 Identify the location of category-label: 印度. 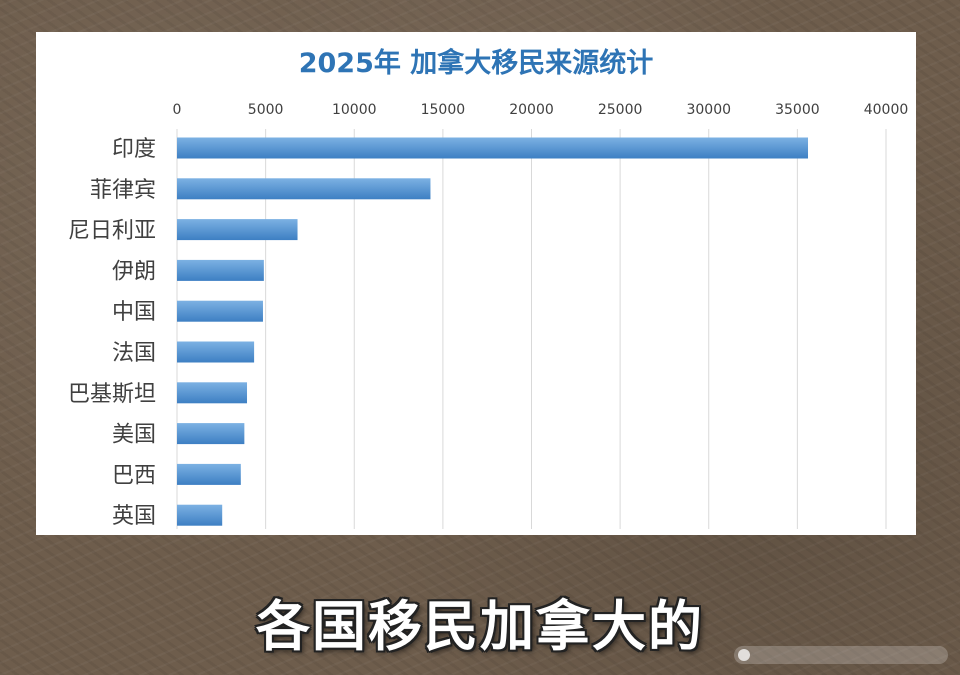
(134, 149).